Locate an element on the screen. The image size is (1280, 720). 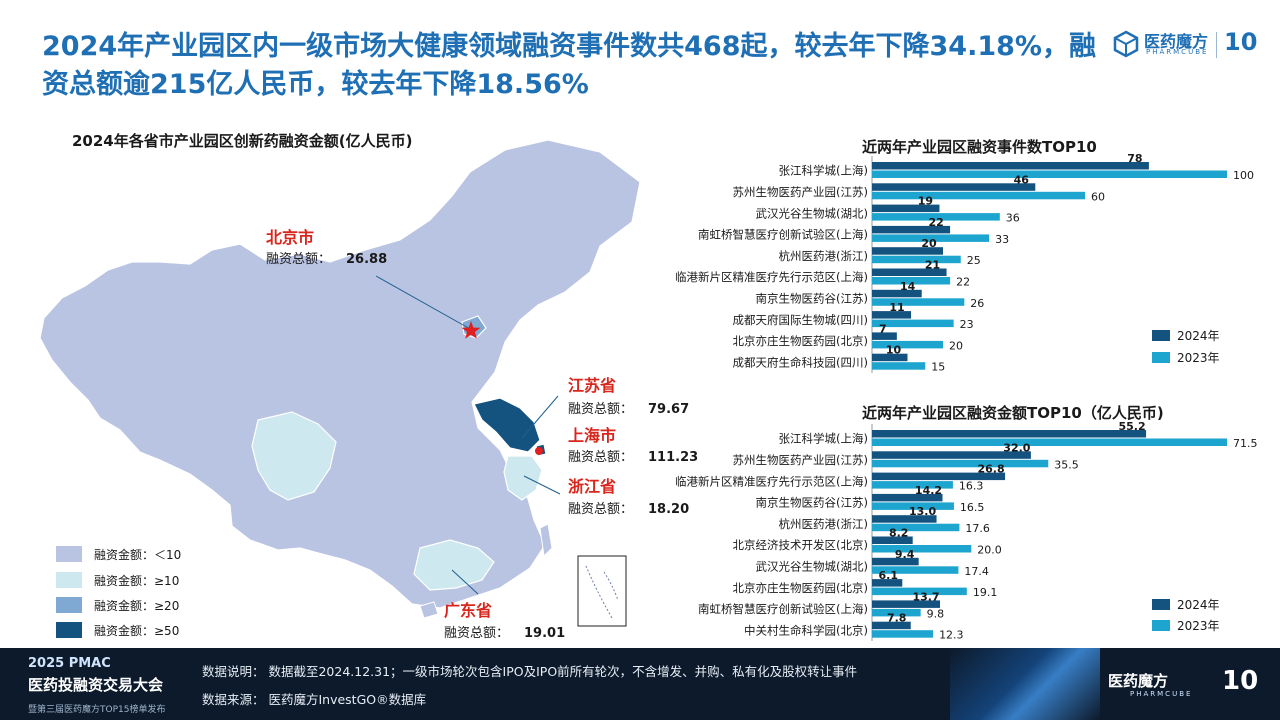
chart1-value-2023: 36 is located at coordinates (1013, 218).